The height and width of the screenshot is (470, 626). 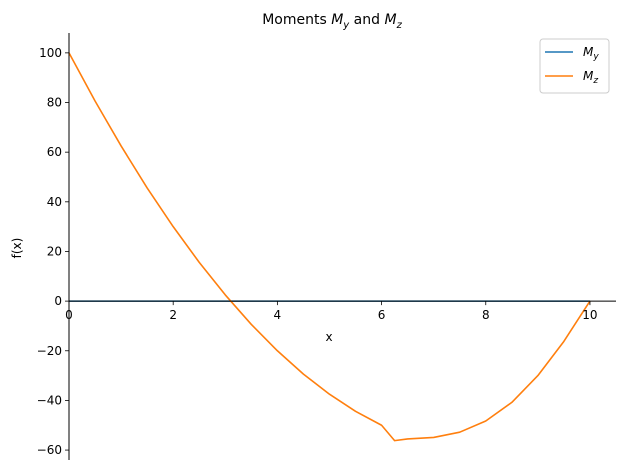 I want to click on x-tick-label: 6, so click(x=382, y=315).